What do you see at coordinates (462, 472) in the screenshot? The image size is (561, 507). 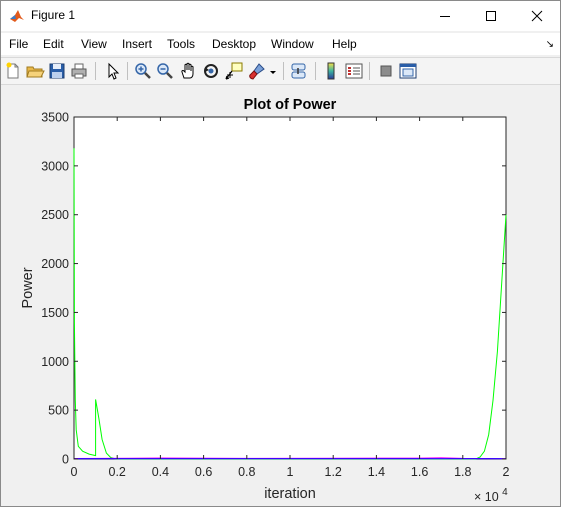 I see `x-tick-label: 1.8` at bounding box center [462, 472].